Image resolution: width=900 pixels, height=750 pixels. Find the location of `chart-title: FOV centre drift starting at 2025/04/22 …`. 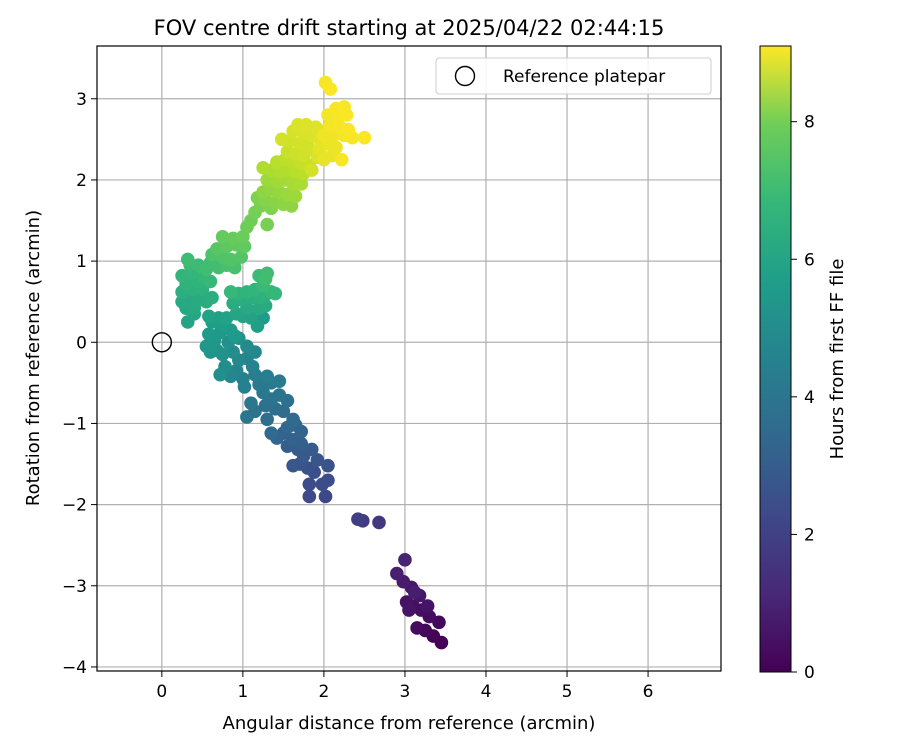

chart-title: FOV centre drift starting at 2025/04/22 … is located at coordinates (409, 28).